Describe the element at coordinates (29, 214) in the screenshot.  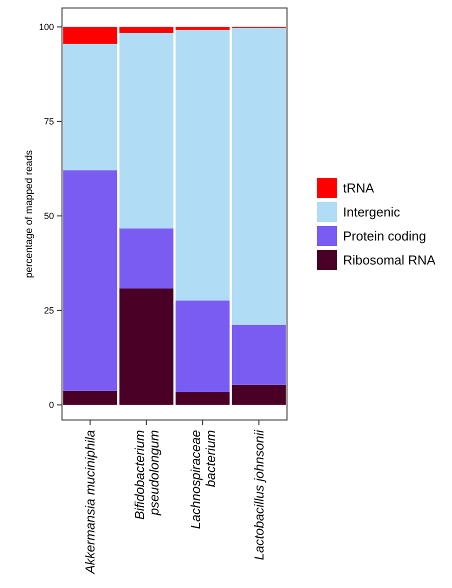
I see `y-axis-title: percentage of mapped reads` at that location.